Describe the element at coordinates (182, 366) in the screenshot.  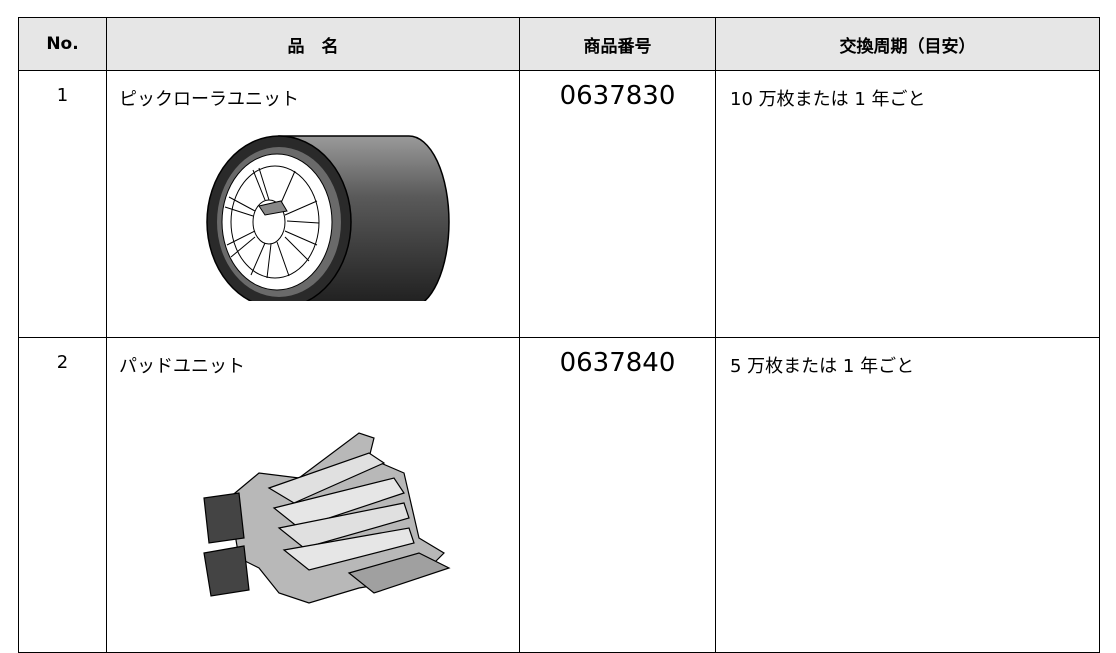
I see `part-name: パッドユニット` at that location.